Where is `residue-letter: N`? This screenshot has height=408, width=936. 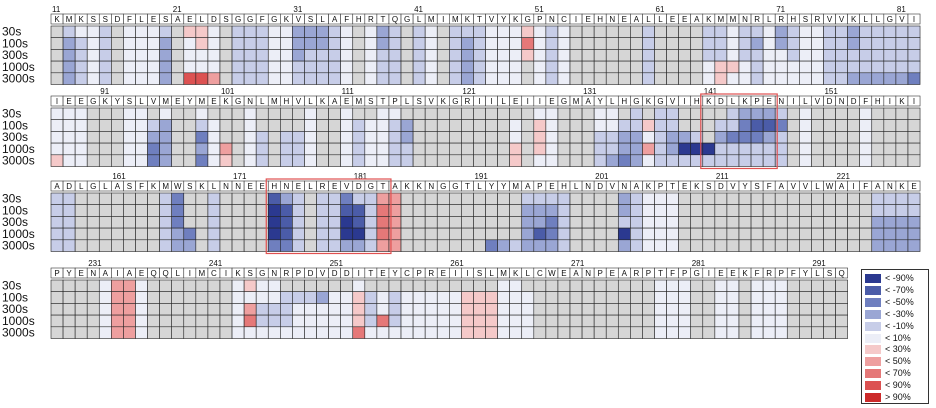 residue-letter: N is located at coordinates (624, 186).